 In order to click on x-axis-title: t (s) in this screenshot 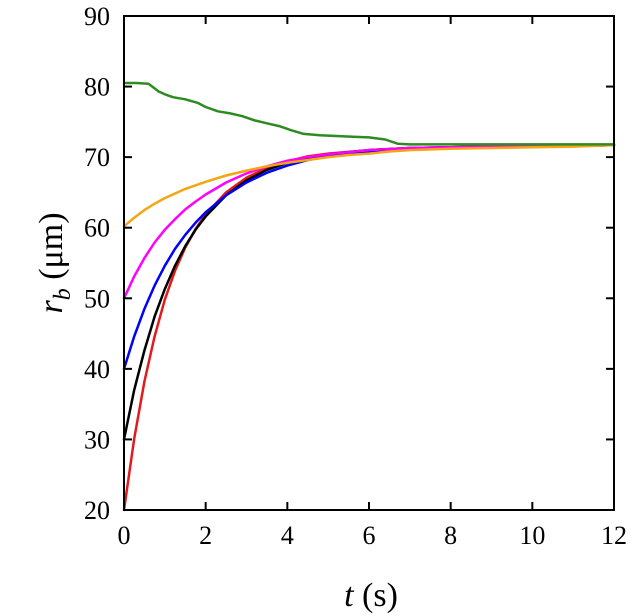, I will do `click(371, 595)`.